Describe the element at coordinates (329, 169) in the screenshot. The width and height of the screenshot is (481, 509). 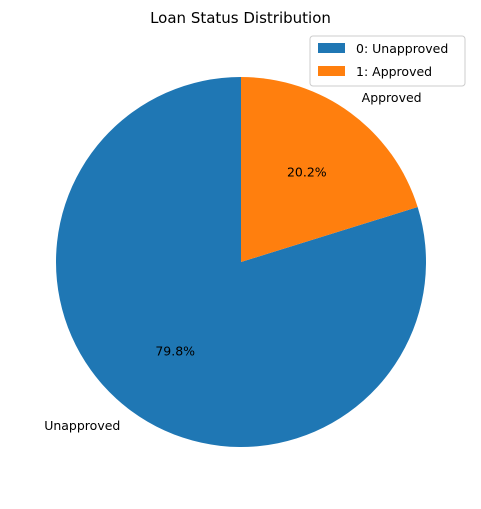
I see `pie-slice-approved` at that location.